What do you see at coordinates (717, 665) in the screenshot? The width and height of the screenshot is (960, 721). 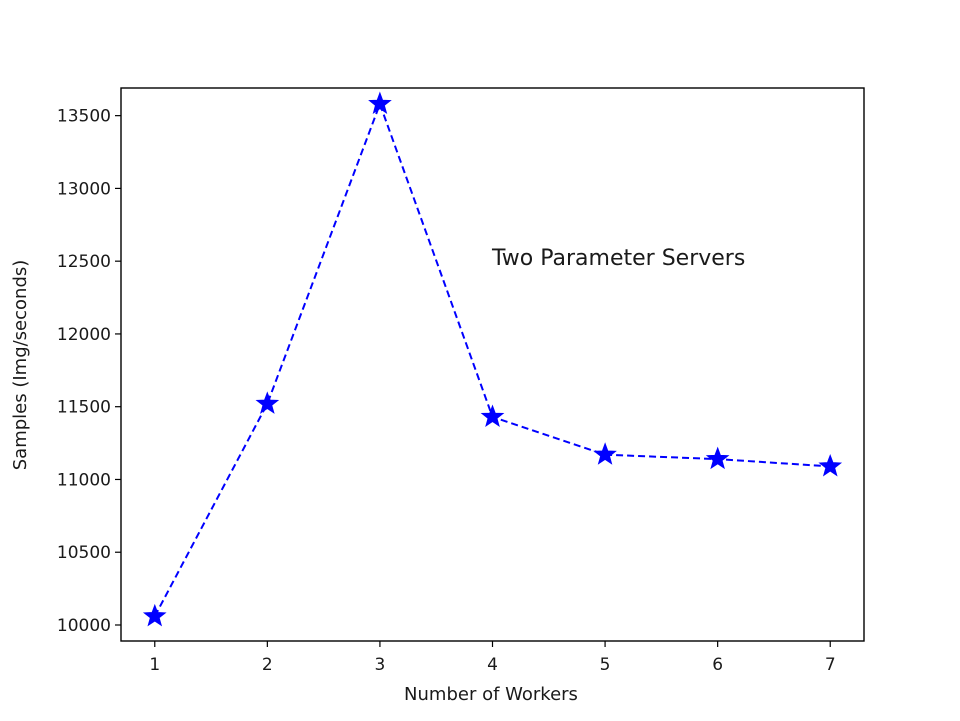 I see `x-tick-label: 6` at bounding box center [717, 665].